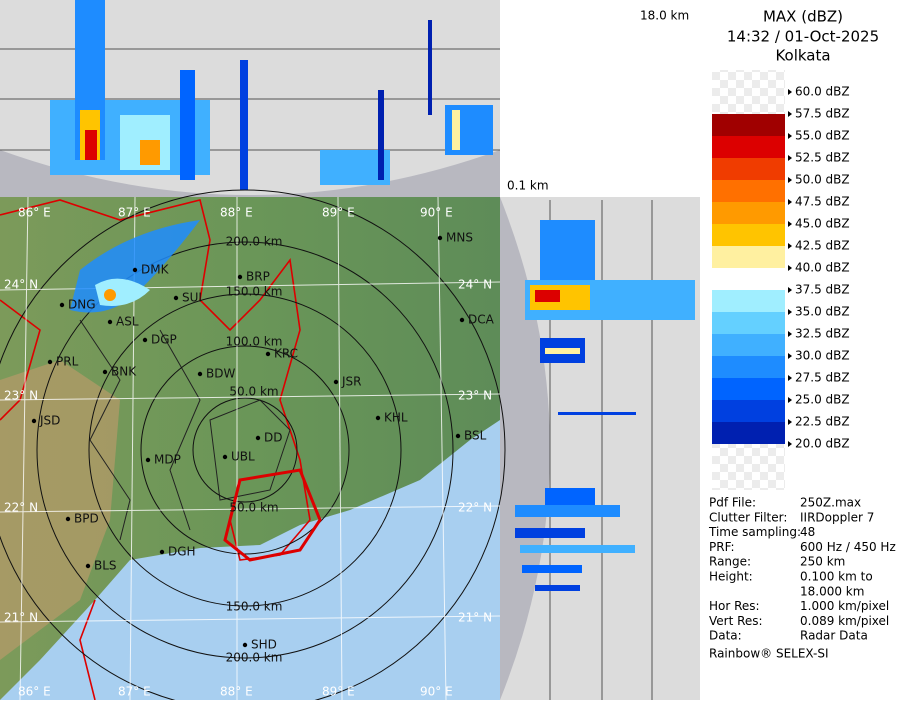 This screenshot has width=906, height=704. I want to click on info-key: Height:, so click(731, 577).